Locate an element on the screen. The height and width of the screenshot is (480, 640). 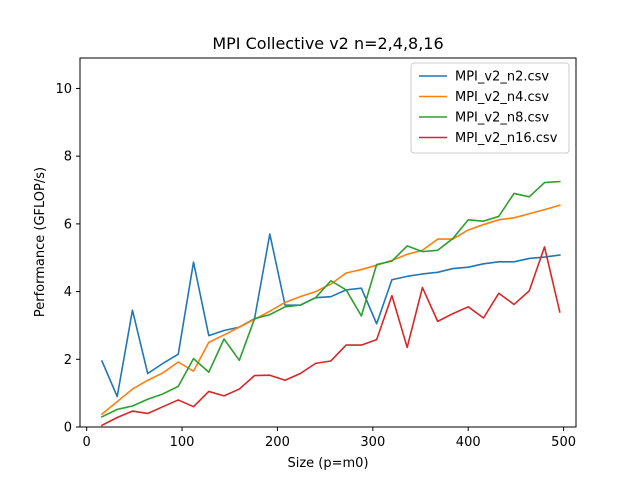
y-tick-label: 0 is located at coordinates (68, 428).